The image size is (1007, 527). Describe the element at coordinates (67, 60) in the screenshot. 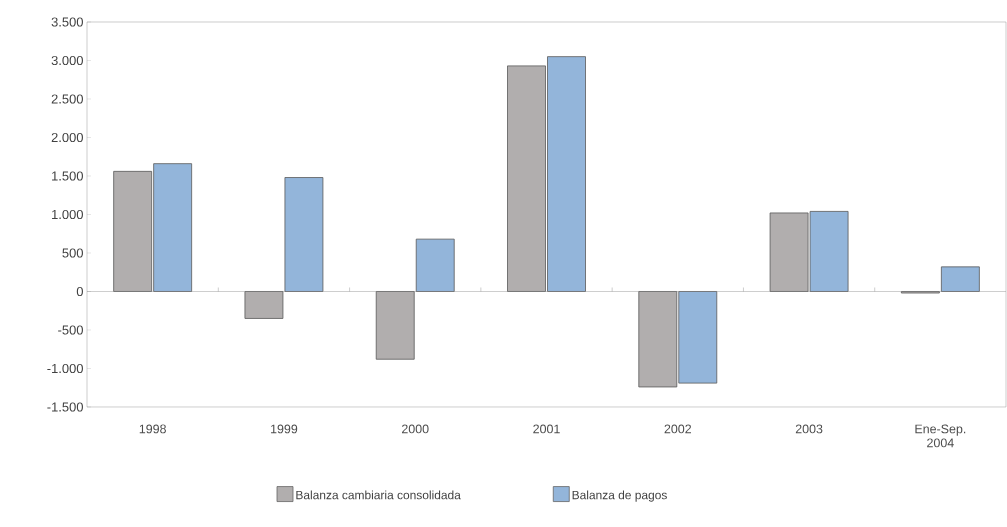

I see `y-tick-label: 3.000` at that location.